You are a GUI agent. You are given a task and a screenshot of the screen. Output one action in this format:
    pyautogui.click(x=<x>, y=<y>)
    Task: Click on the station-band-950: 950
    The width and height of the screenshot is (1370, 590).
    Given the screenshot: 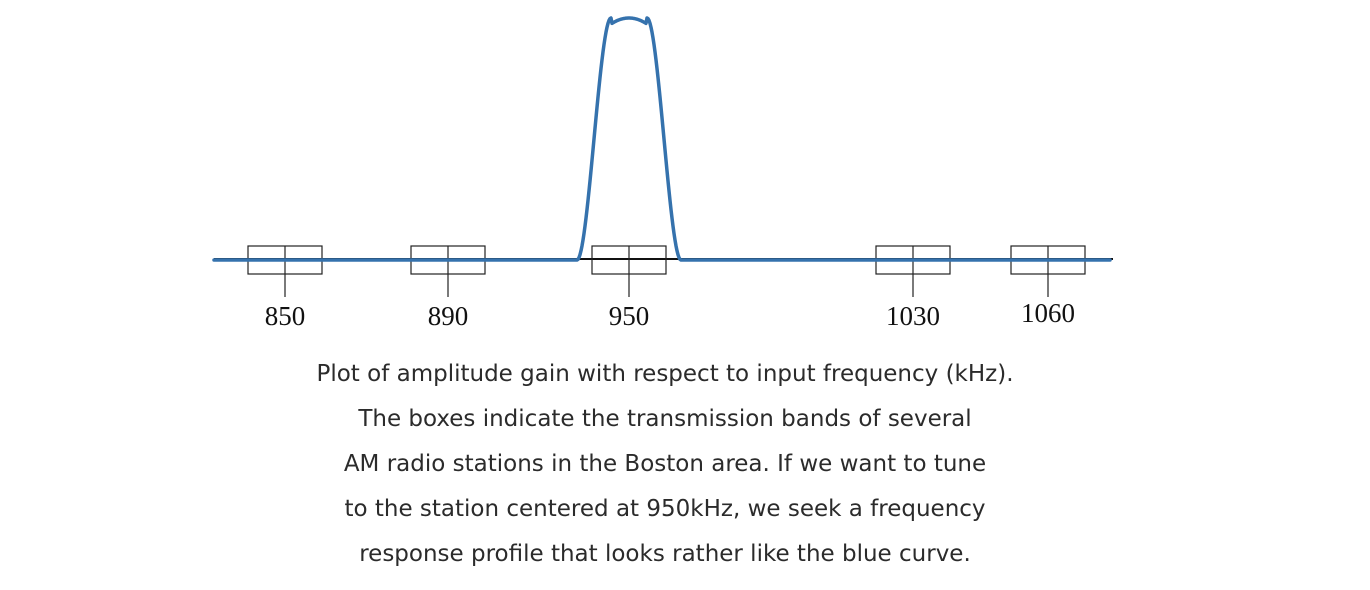 What is the action you would take?
    pyautogui.click(x=629, y=288)
    